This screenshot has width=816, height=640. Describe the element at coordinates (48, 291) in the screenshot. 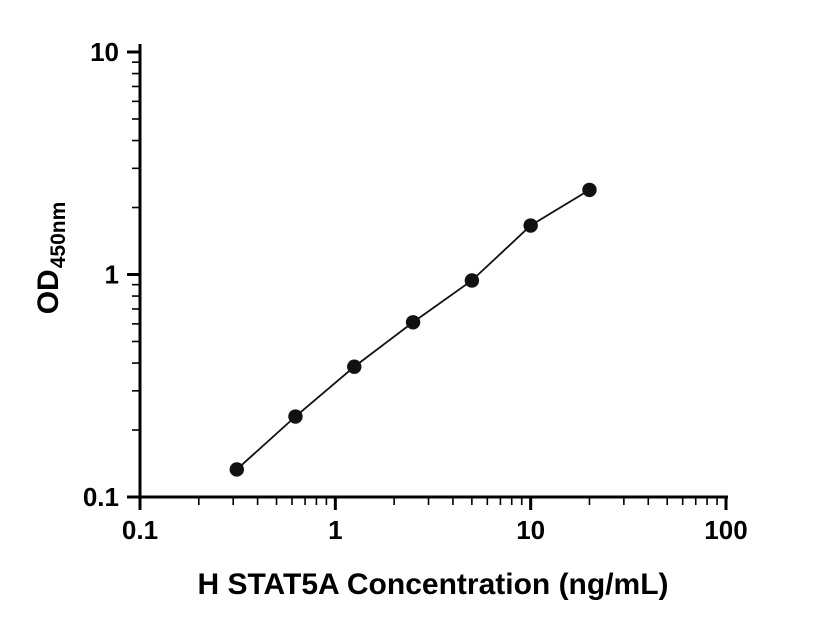

I see `y-axis-title-main: OD` at that location.